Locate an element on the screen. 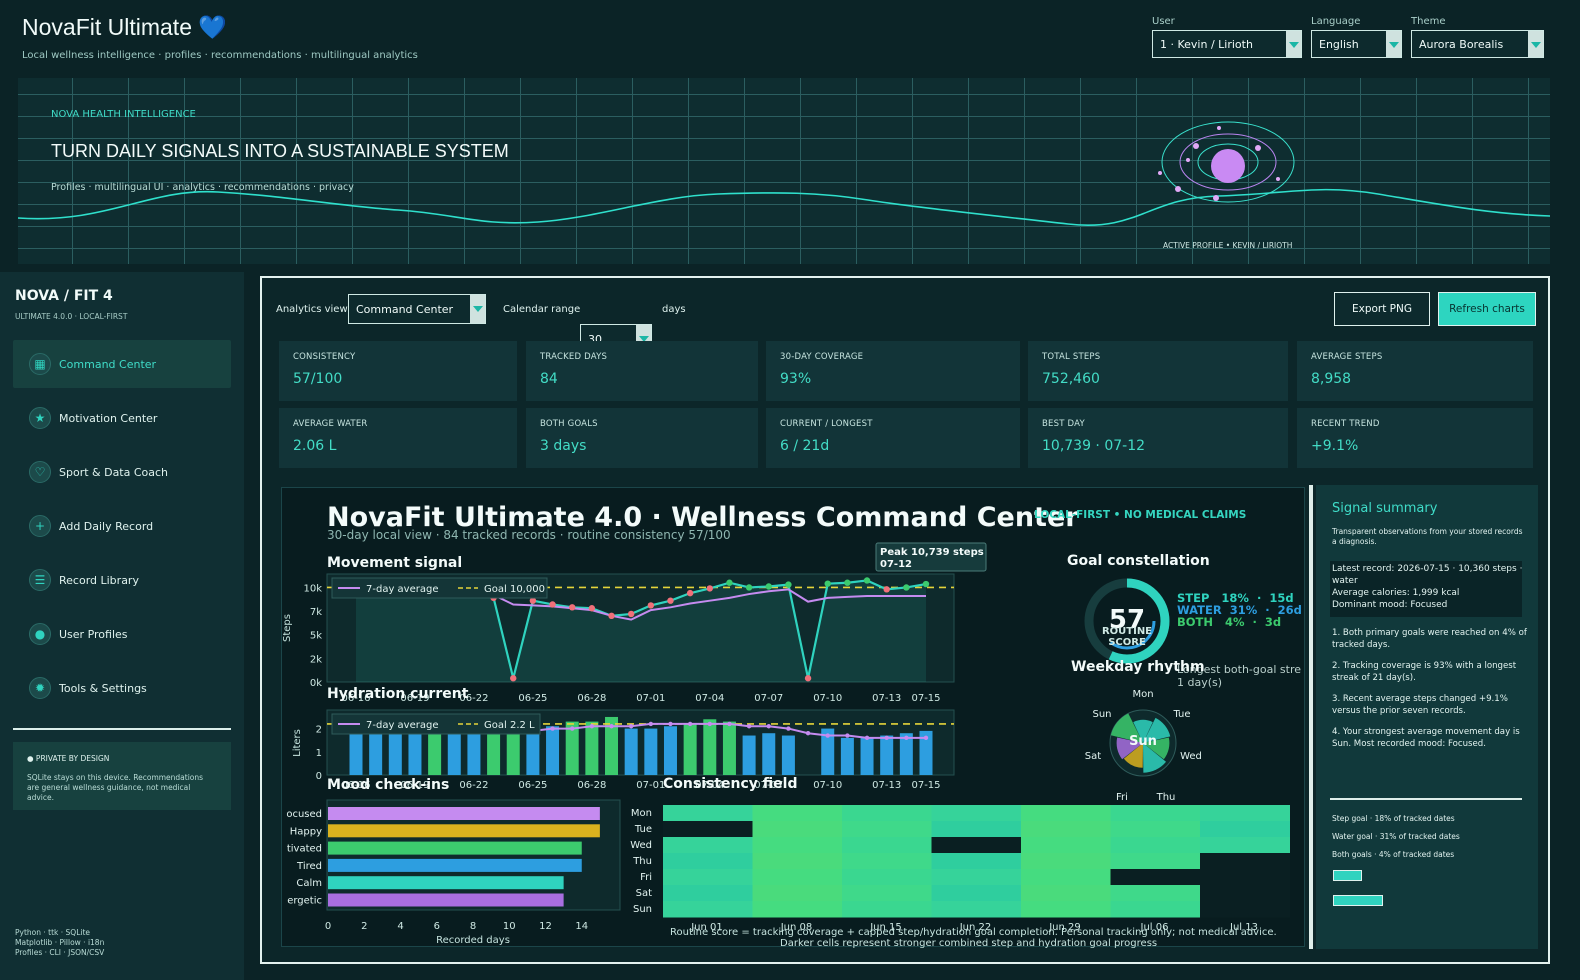 Image resolution: width=1580 pixels, height=980 pixels. sidebar-item-command-center: ▦ Command Center is located at coordinates (122, 364).